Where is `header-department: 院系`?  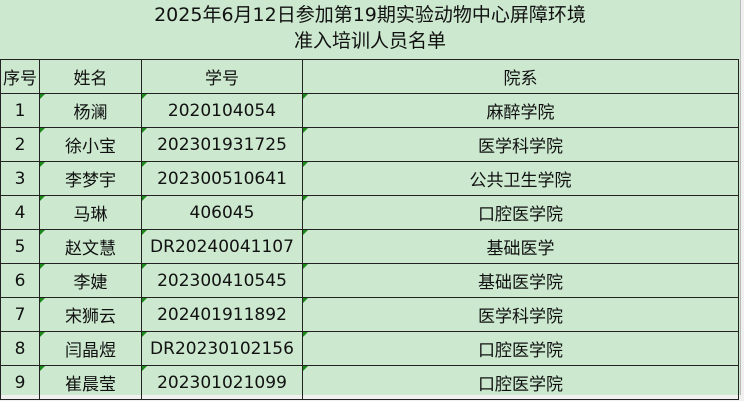 header-department: 院系 is located at coordinates (520, 76).